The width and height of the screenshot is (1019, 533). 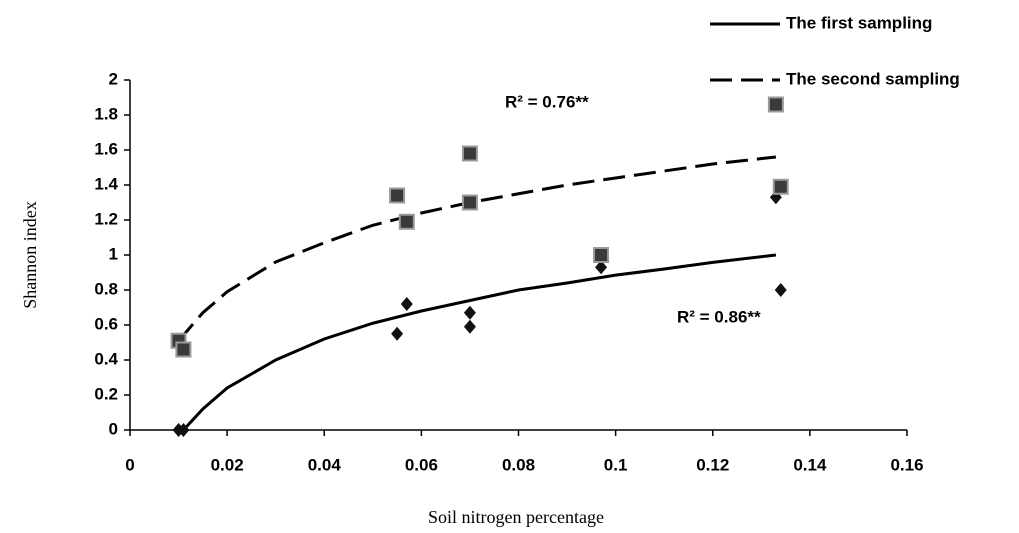 What do you see at coordinates (113, 78) in the screenshot?
I see `y-tick-label: 2` at bounding box center [113, 78].